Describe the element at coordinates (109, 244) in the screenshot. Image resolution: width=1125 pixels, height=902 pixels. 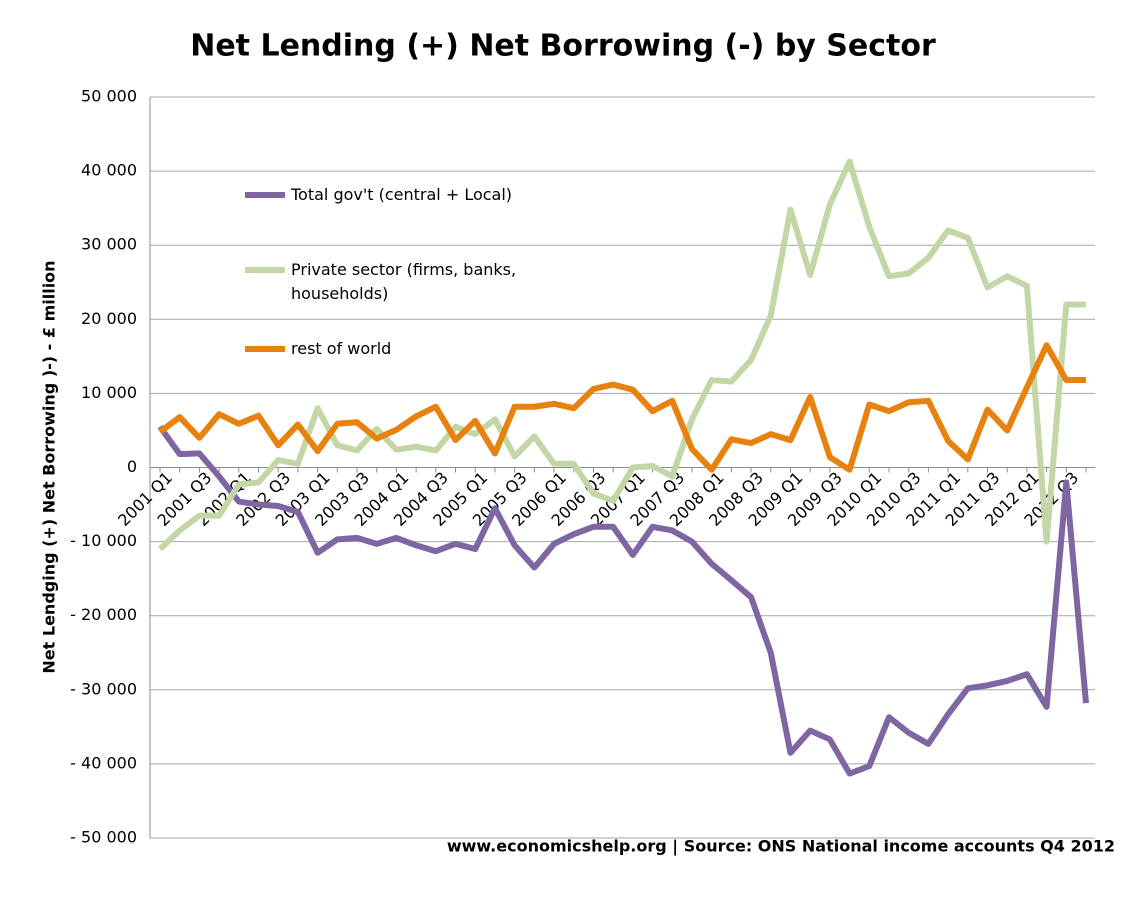
I see `y-tick-label: 30 000` at that location.